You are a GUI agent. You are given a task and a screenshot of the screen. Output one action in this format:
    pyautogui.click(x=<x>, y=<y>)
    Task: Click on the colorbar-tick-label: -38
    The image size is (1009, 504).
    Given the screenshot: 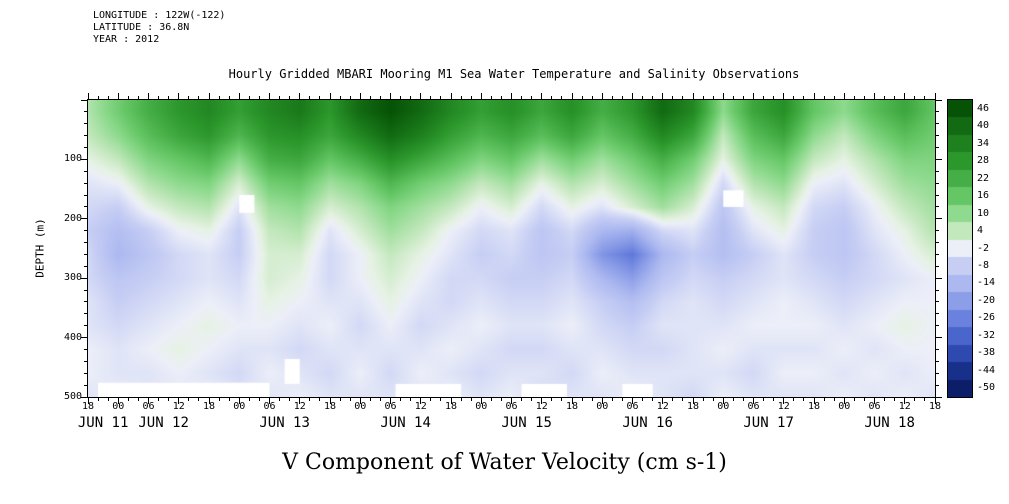 What is the action you would take?
    pyautogui.click(x=986, y=353)
    